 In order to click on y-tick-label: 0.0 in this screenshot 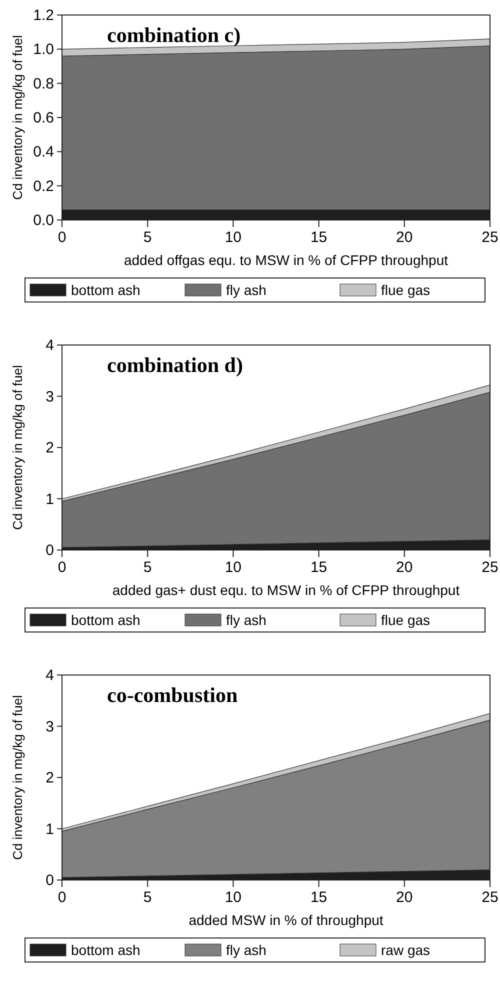, I will do `click(43, 220)`.